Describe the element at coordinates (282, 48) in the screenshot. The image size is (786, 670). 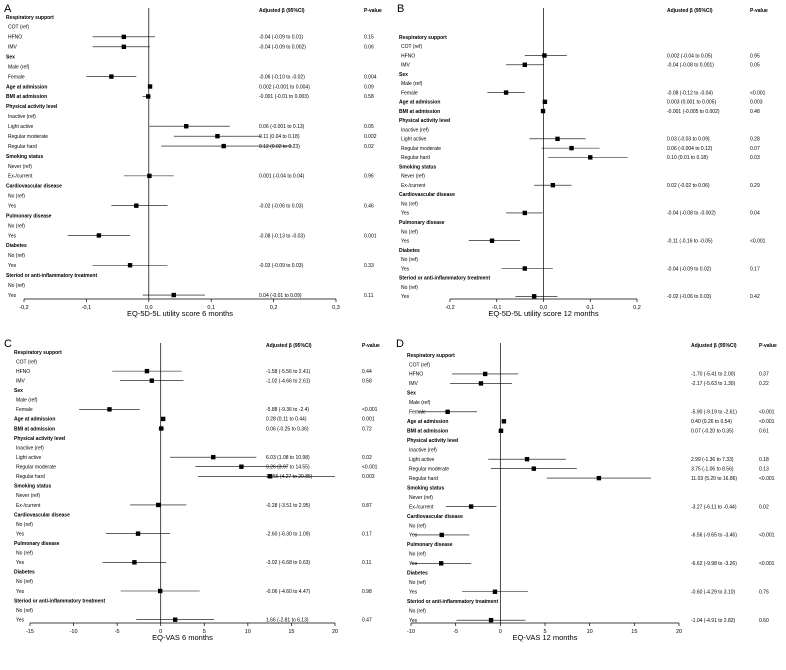
I see `coef-ci-value: -0.04 (-0.09 to 0.002)` at that location.